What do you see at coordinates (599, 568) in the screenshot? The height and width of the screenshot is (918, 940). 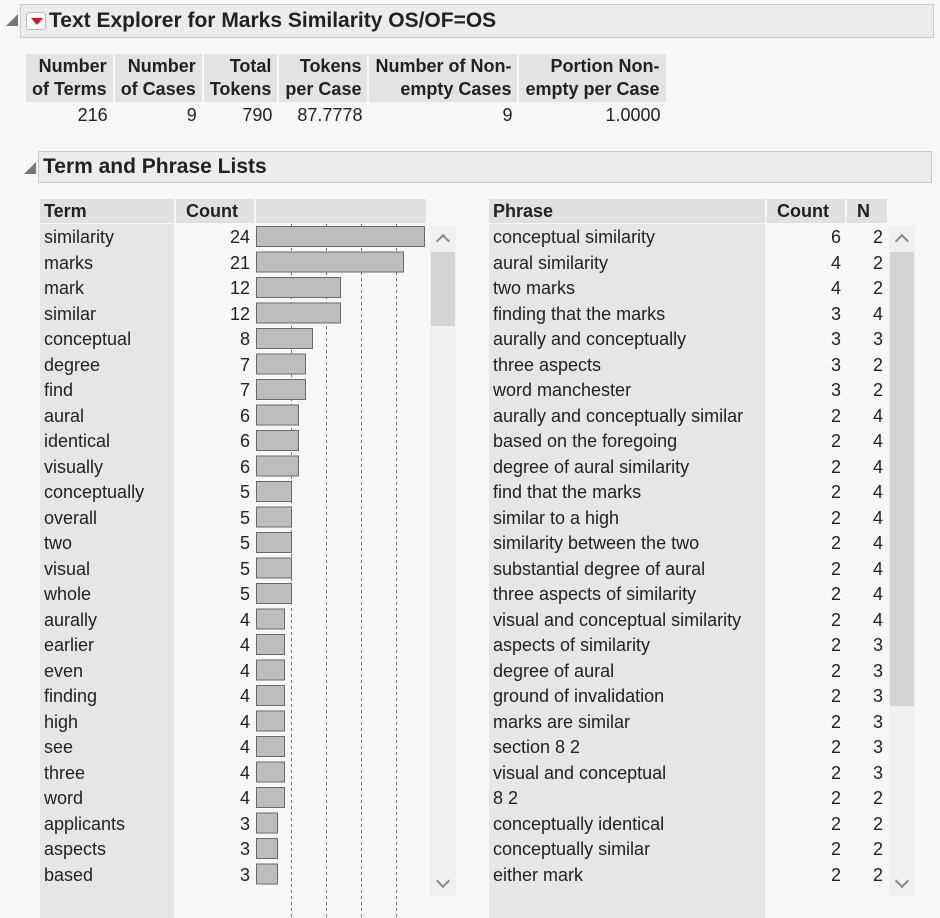 I see `phrase-cell: substantial degree of aural` at bounding box center [599, 568].